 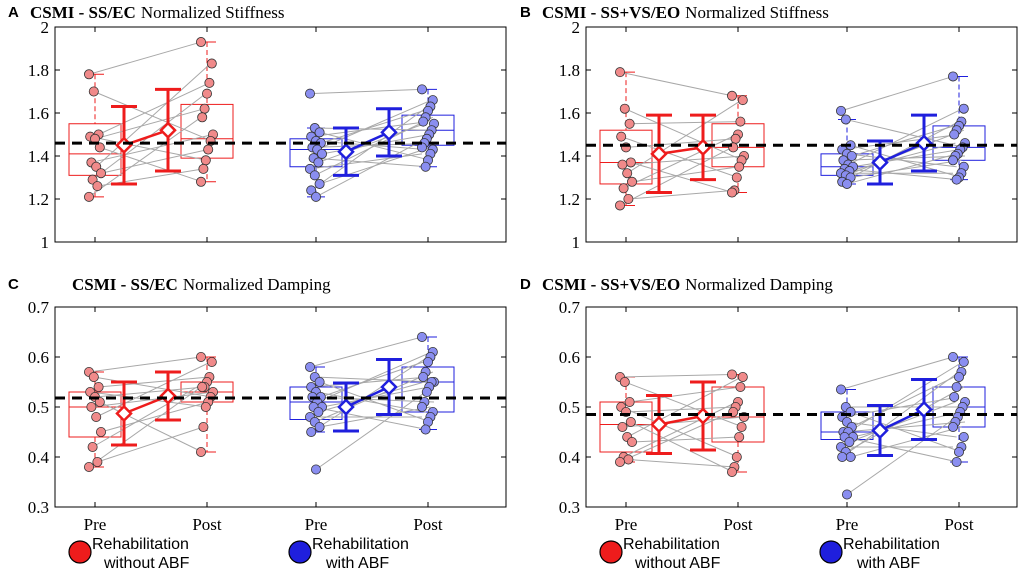 What do you see at coordinates (38, 357) in the screenshot?
I see `y-tick-label: 0.6` at bounding box center [38, 357].